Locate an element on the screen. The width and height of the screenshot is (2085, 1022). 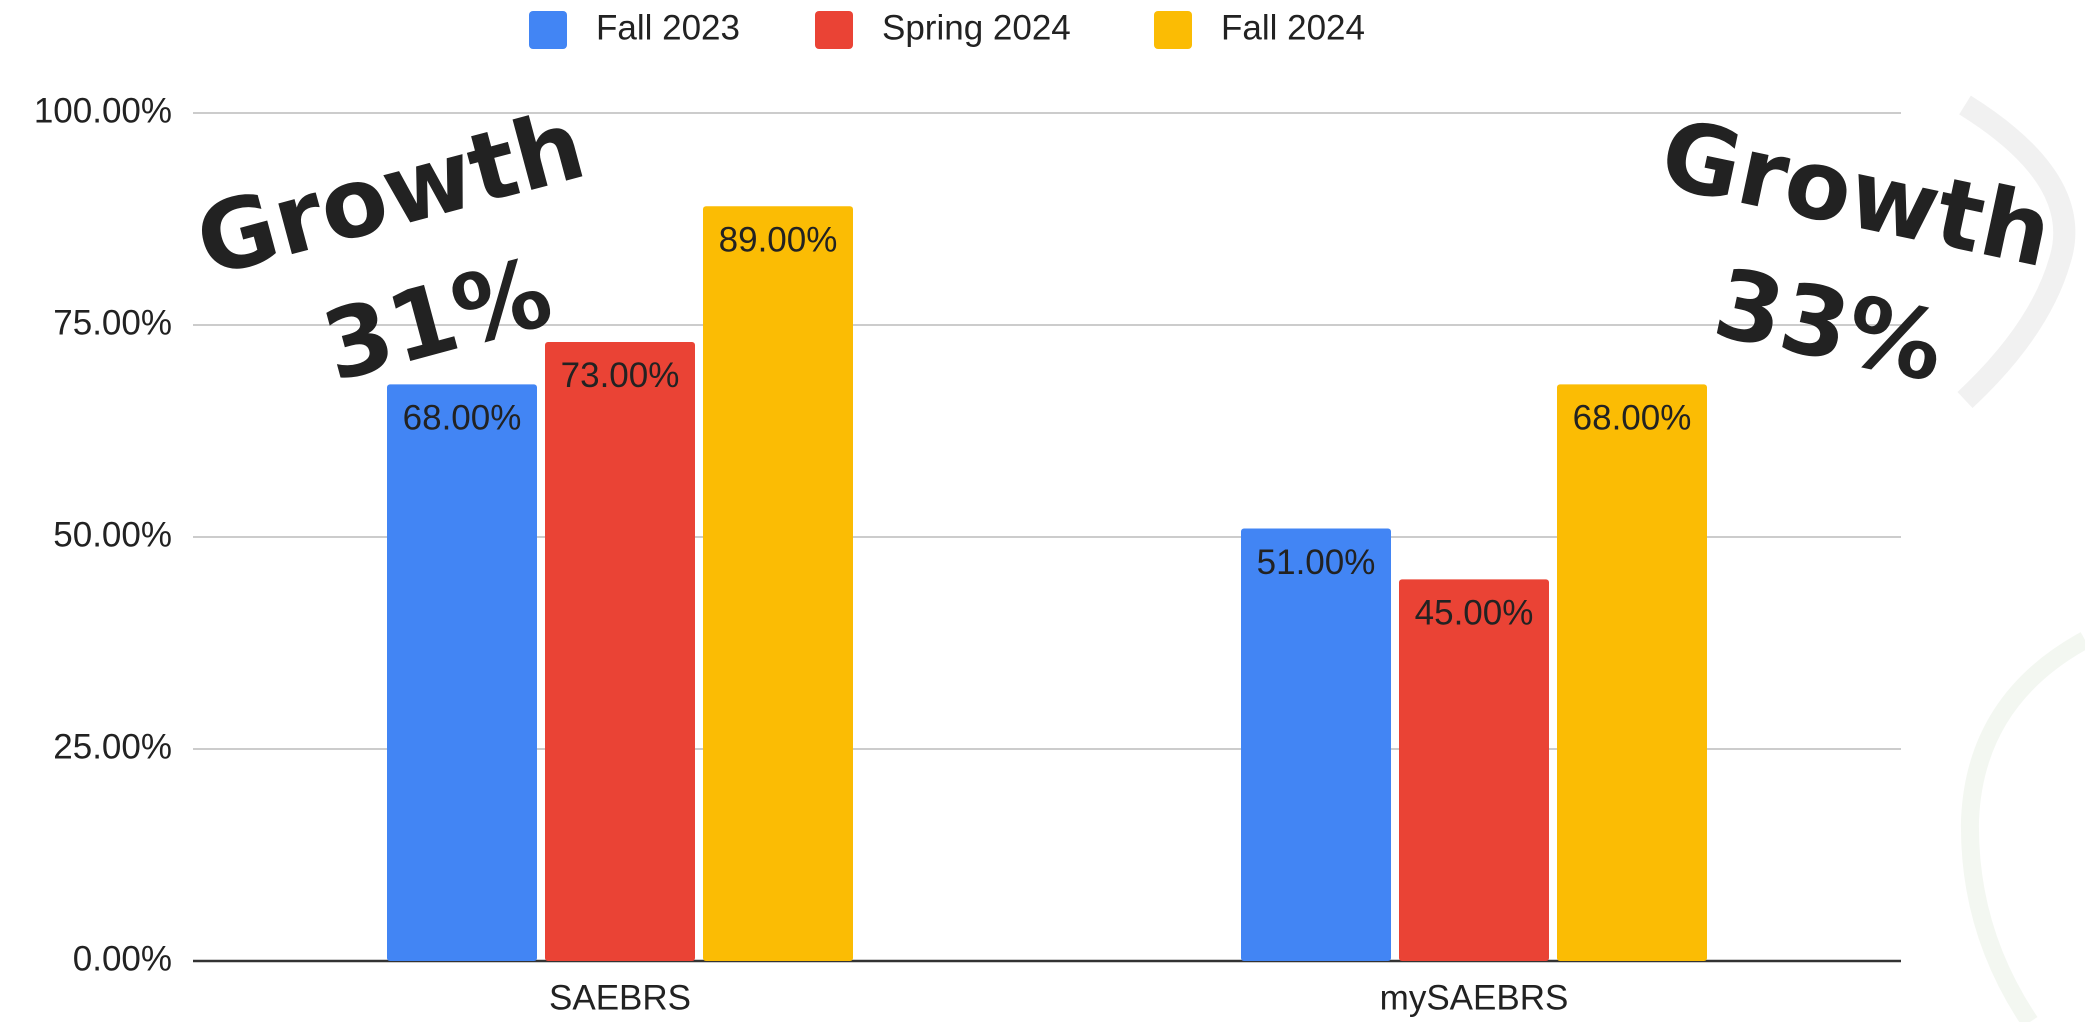
value-label: 45.00% is located at coordinates (1474, 613).